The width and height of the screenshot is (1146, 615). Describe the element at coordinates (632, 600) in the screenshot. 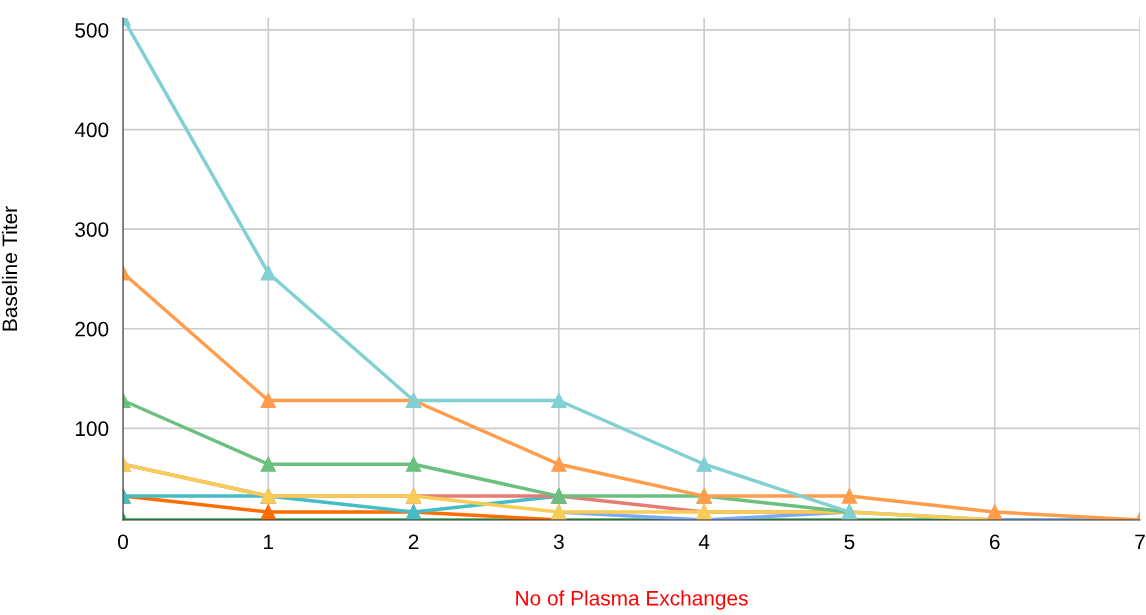

I see `x-axis-title: No of Plasma Exchanges` at that location.